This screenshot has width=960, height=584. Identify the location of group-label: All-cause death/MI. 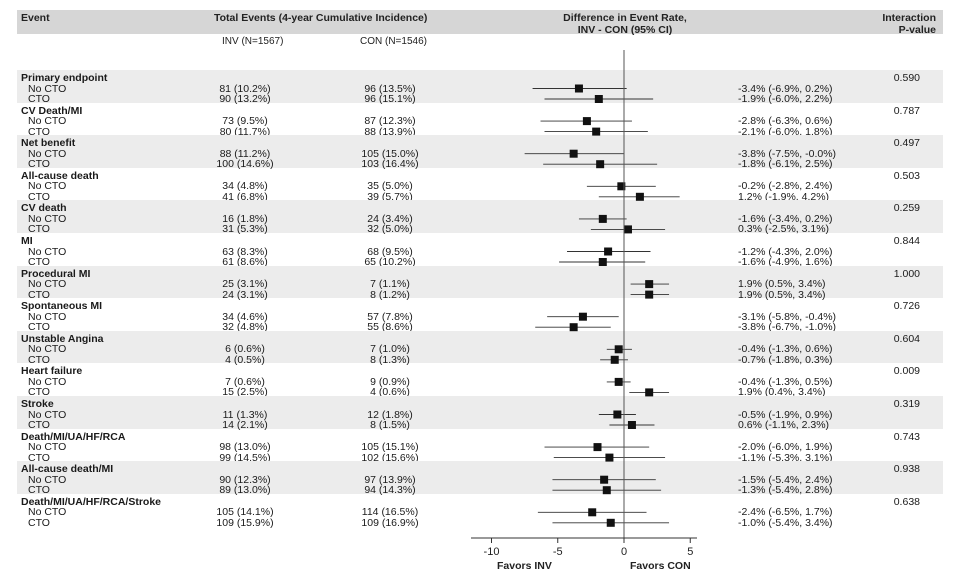
(67, 469).